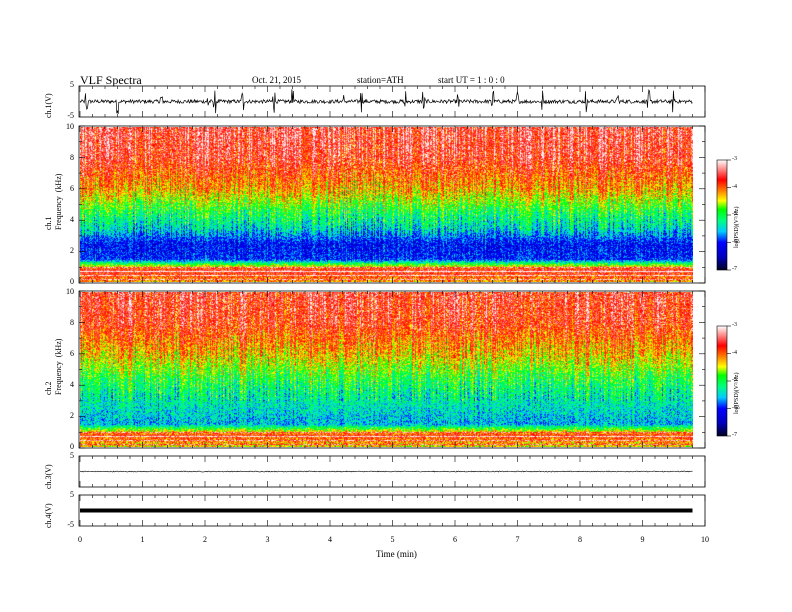  Describe the element at coordinates (722, 381) in the screenshot. I see `ch2-colorbar` at that location.